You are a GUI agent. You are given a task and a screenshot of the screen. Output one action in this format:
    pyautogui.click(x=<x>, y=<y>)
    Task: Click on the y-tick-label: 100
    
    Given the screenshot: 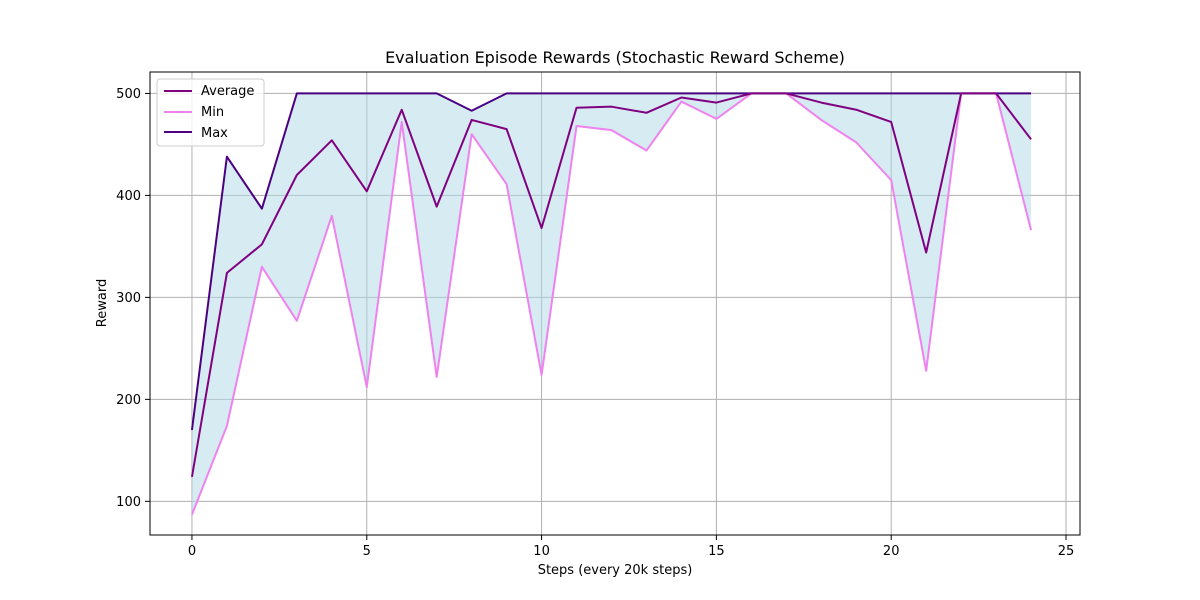 What is the action you would take?
    pyautogui.click(x=128, y=502)
    